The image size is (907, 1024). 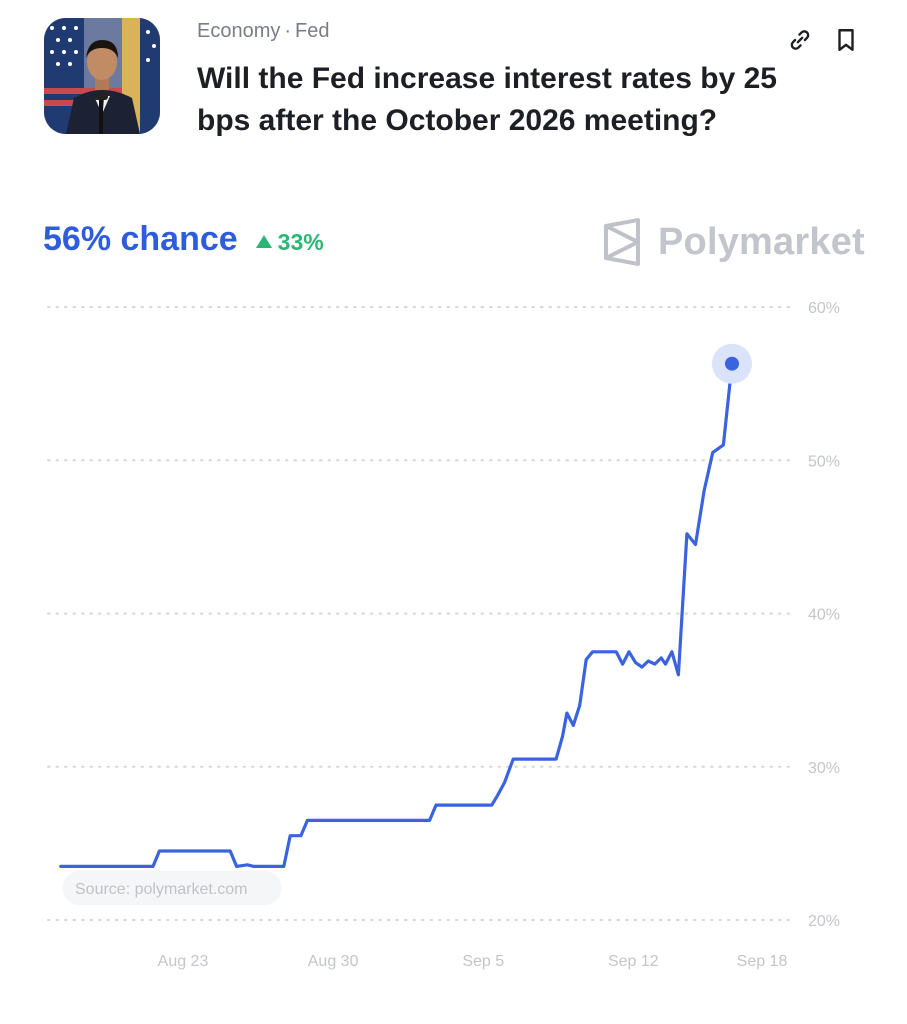 What do you see at coordinates (761, 241) in the screenshot?
I see `brand-name: Polymarket` at bounding box center [761, 241].